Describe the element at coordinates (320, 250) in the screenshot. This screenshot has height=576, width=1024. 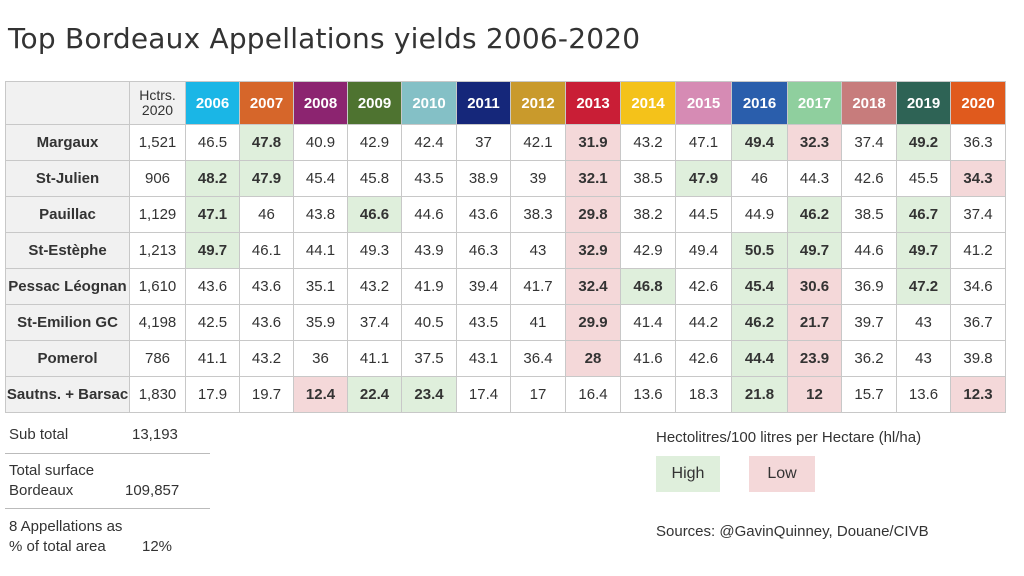
I see `yield-cell: 44.1` at that location.